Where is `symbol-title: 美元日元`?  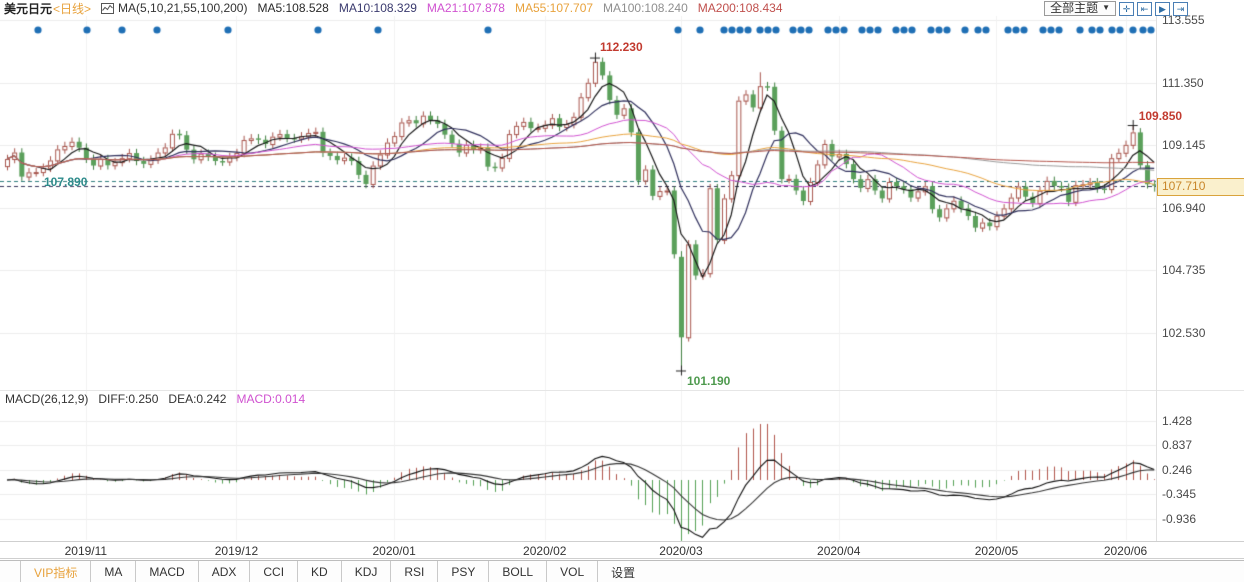
symbol-title: 美元日元 is located at coordinates (28, 8).